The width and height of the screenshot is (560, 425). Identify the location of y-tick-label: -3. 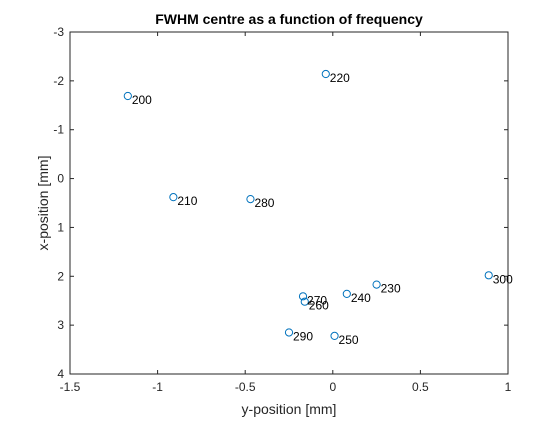
(58, 32).